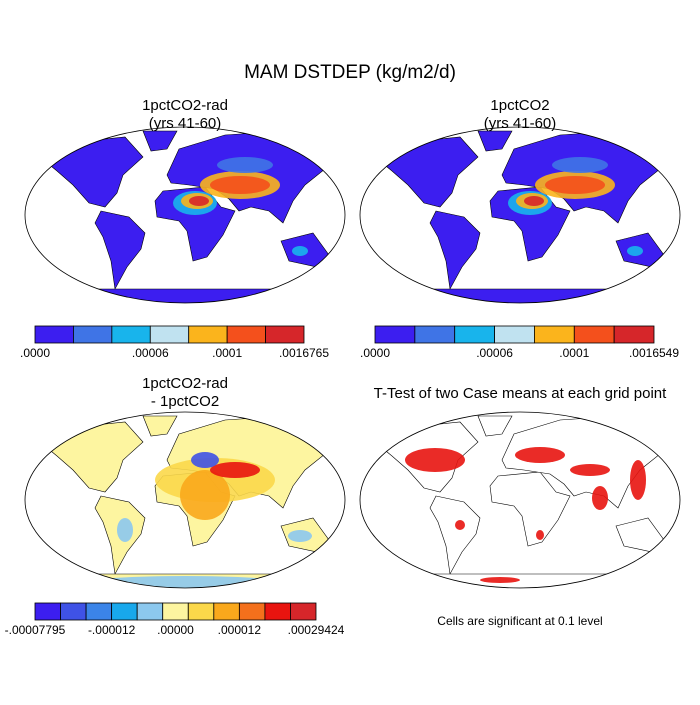 The height and width of the screenshot is (705, 700). Describe the element at coordinates (304, 353) in the screenshot. I see `colorbar-label: .0016765` at that location.